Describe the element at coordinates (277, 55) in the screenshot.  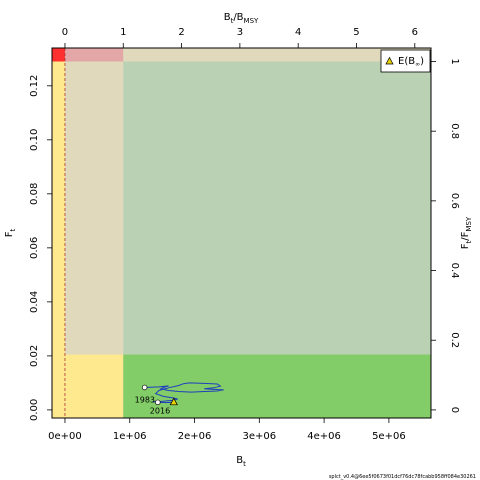
I see `region-top-strip` at that location.